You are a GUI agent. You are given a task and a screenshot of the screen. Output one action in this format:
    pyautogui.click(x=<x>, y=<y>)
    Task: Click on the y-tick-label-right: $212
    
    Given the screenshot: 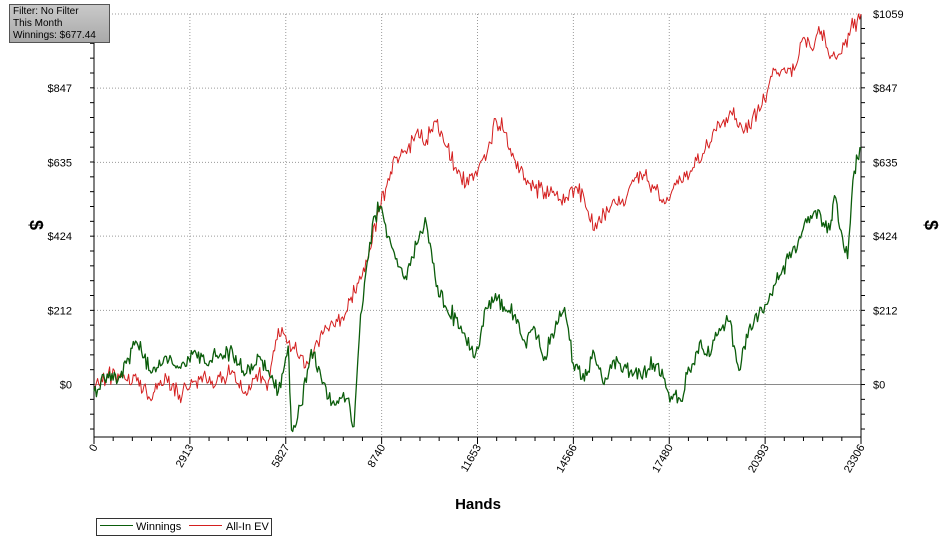 What is the action you would take?
    pyautogui.click(x=885, y=311)
    